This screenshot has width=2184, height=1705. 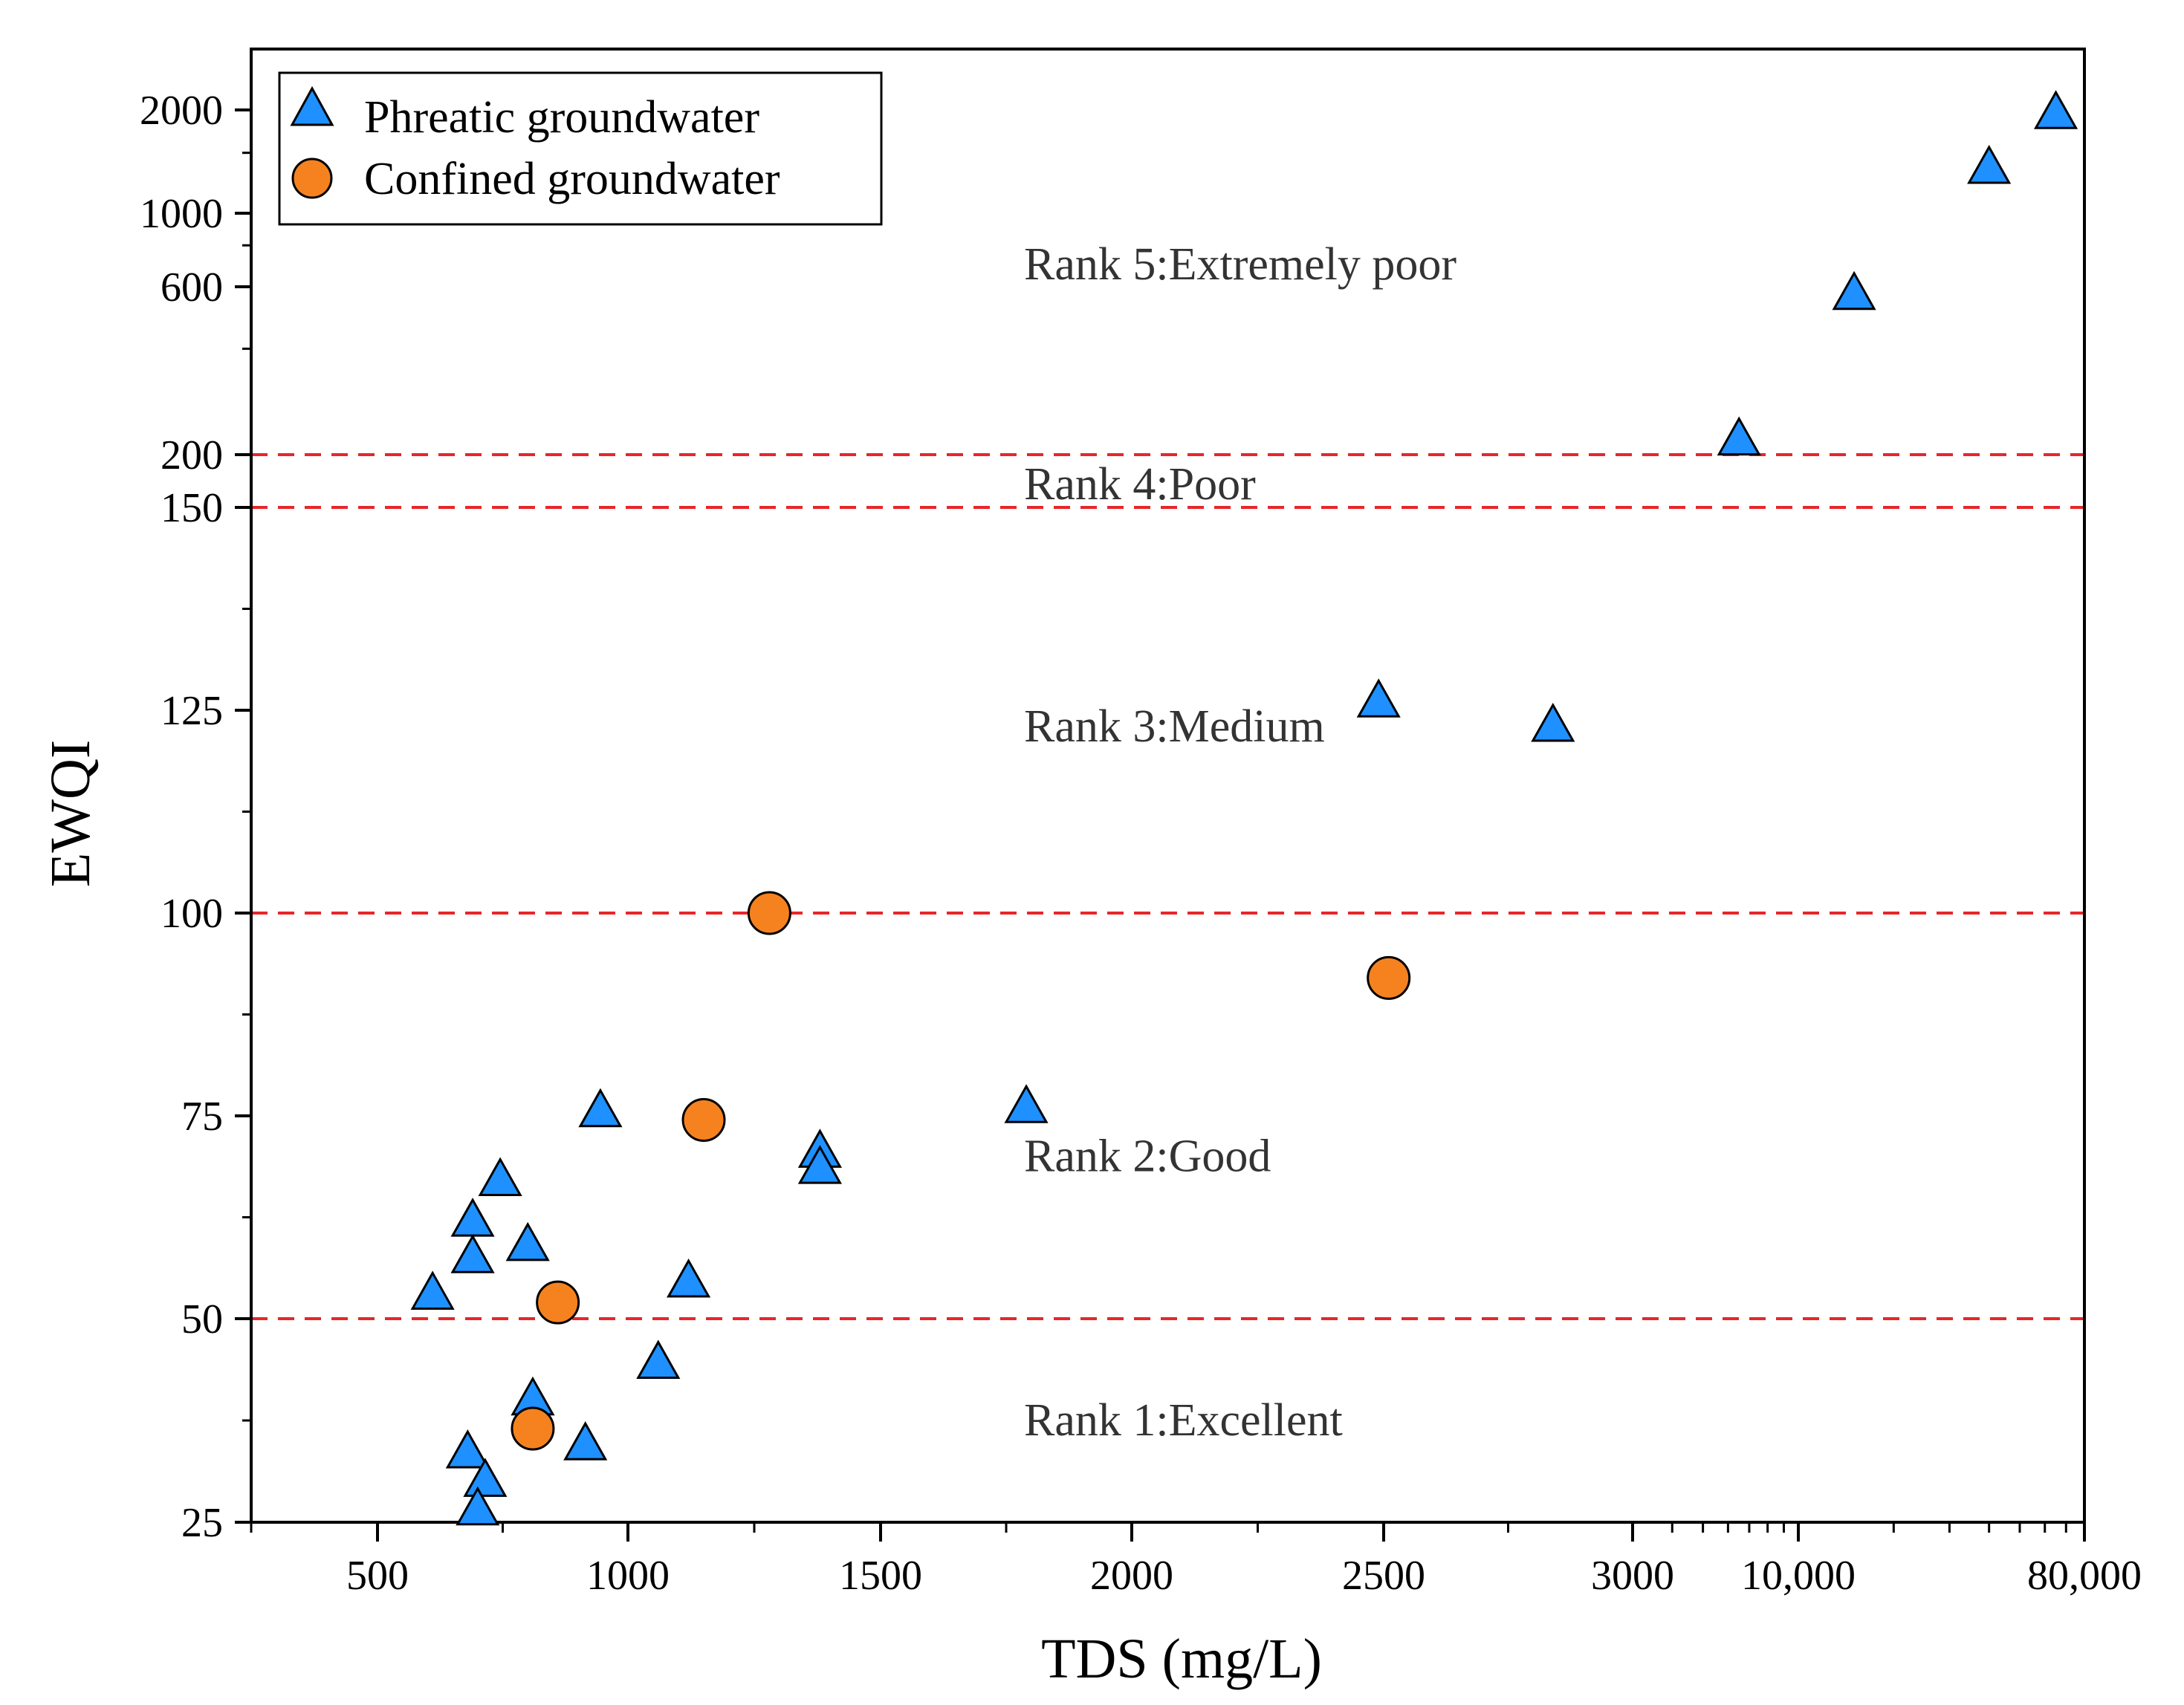 I want to click on x-axis-title: TDS (mg/L), so click(x=1182, y=1659).